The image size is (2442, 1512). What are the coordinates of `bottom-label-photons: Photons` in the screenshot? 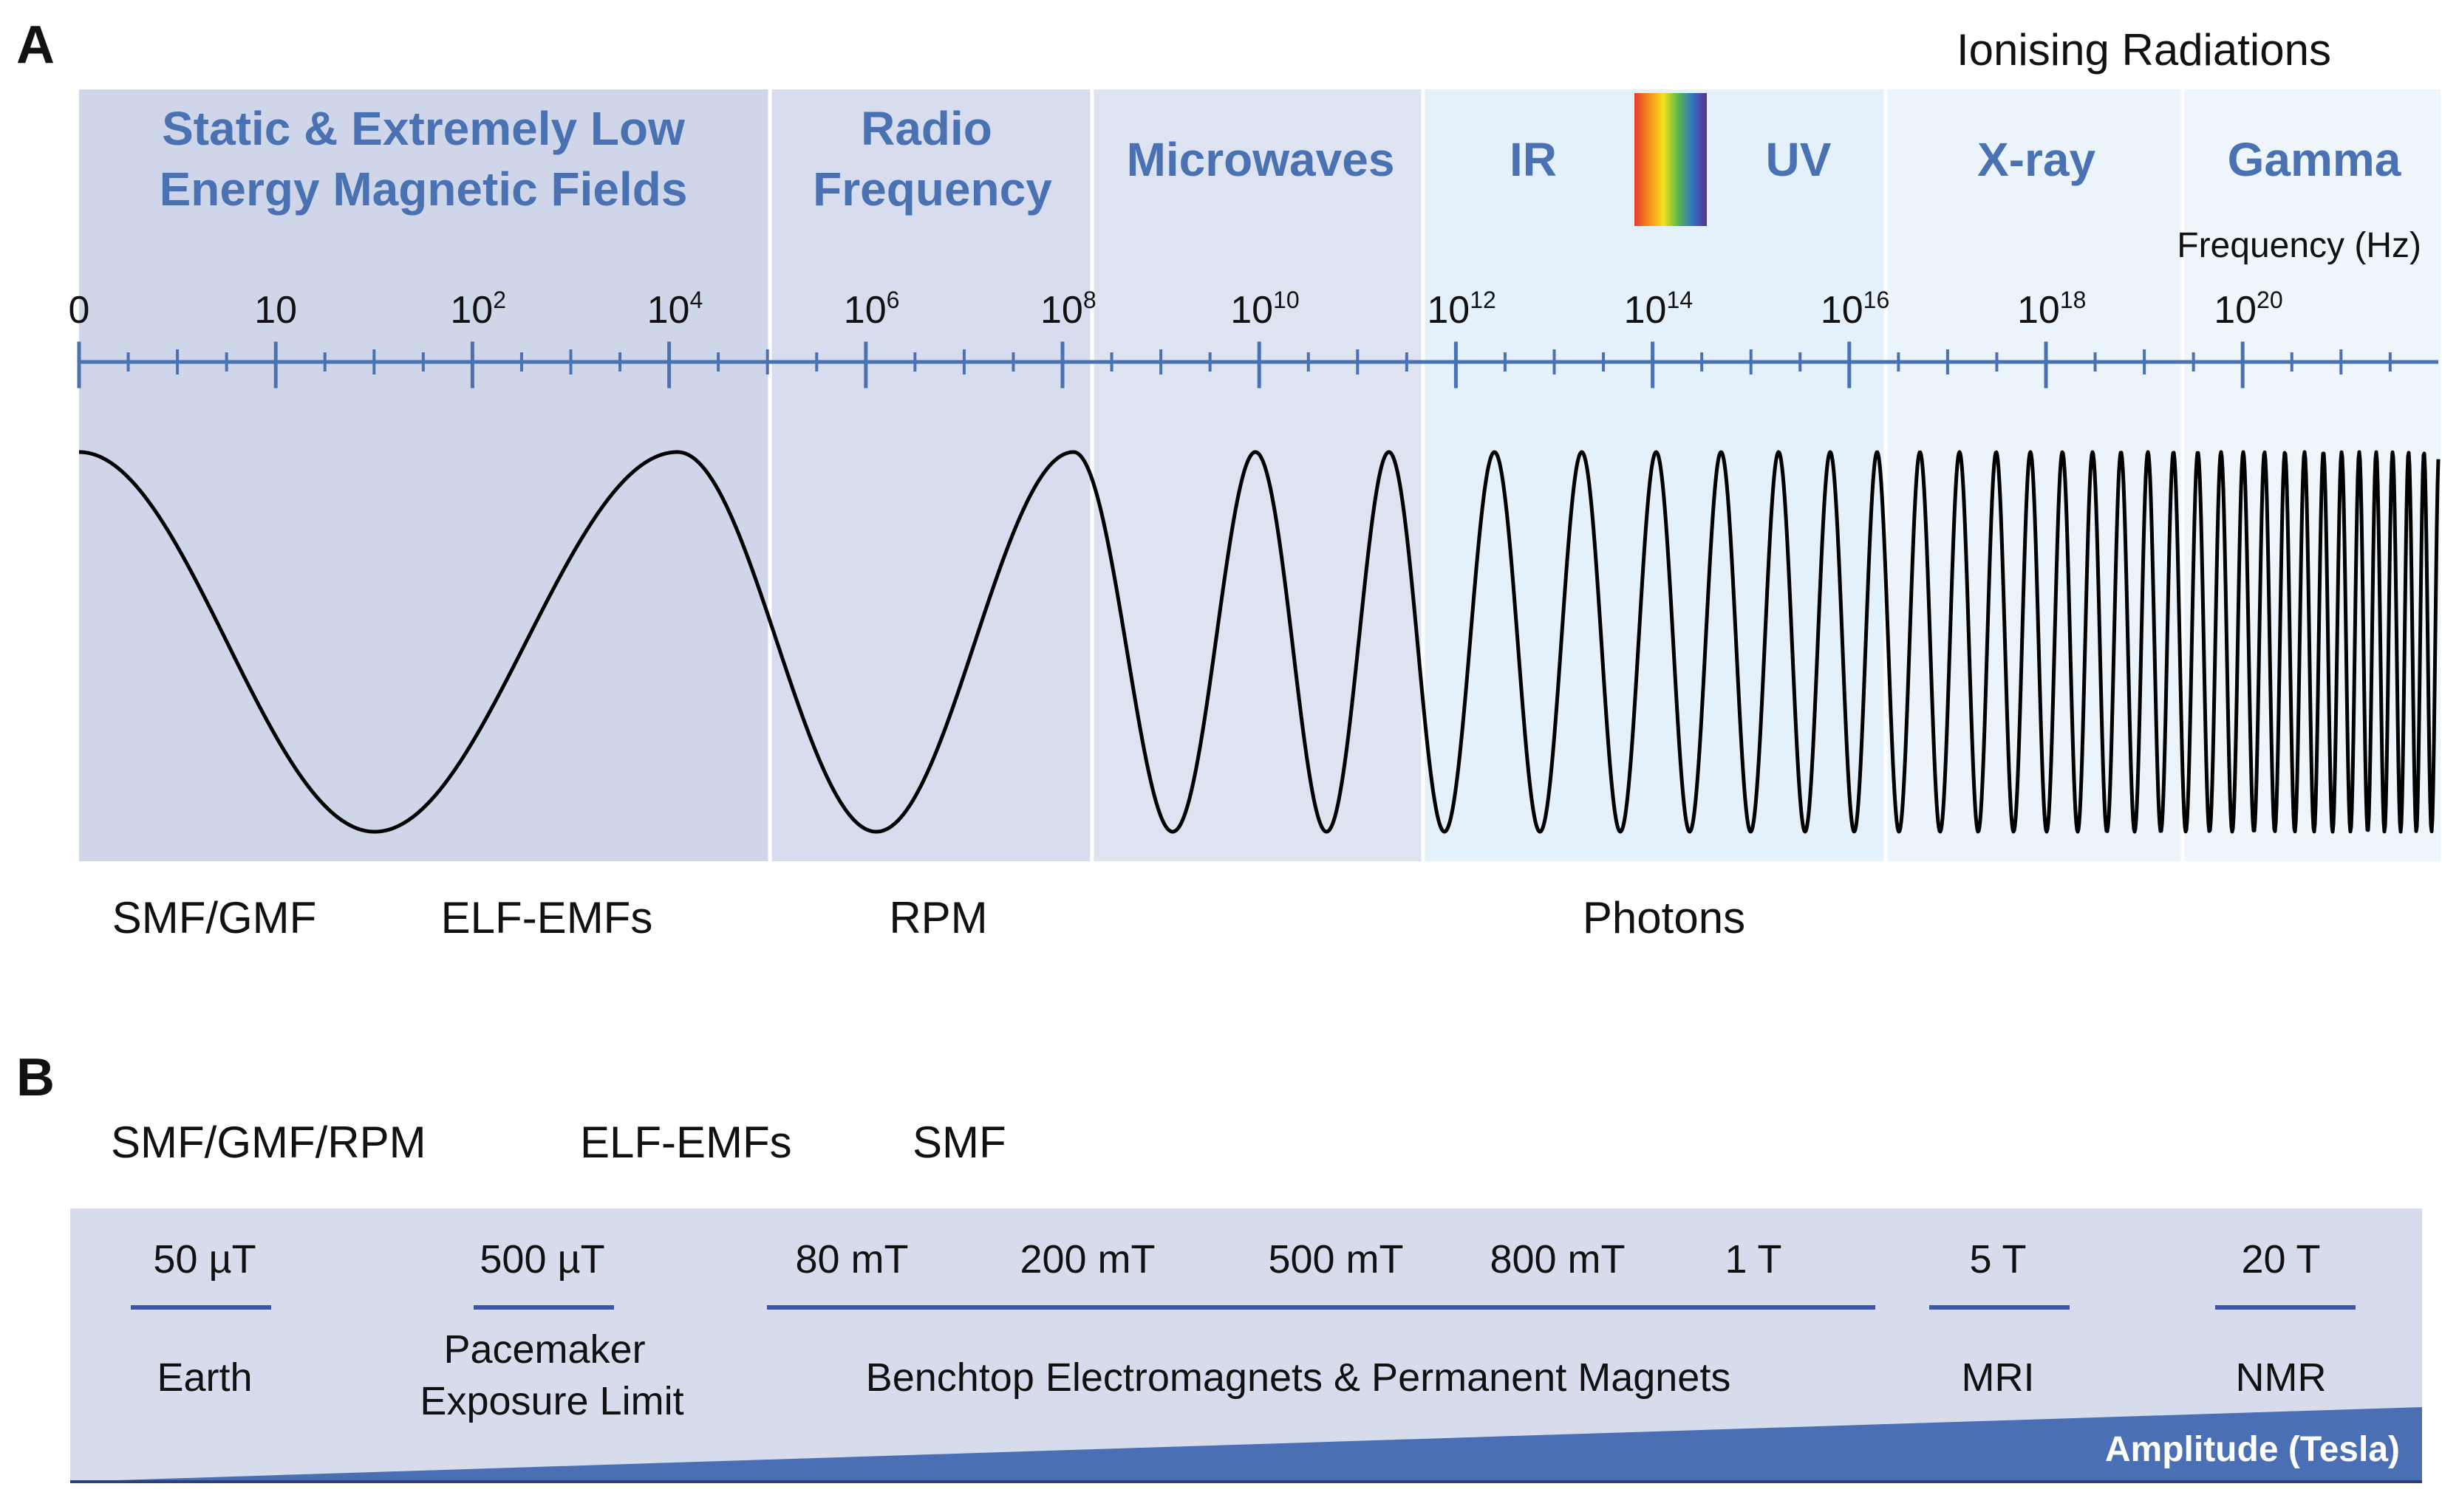 It's located at (1664, 918).